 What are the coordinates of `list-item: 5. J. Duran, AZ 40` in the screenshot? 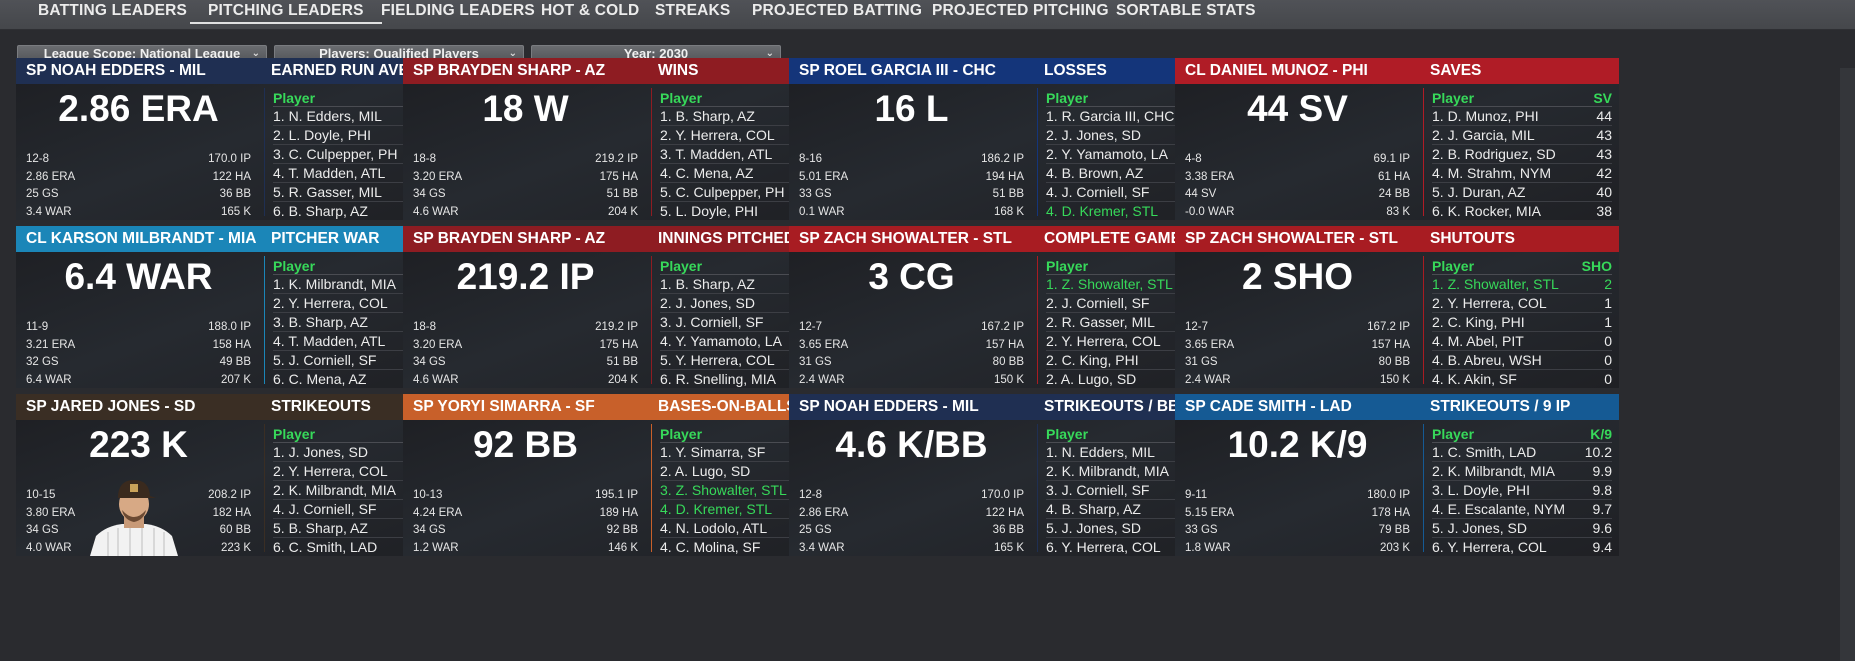 It's located at (1522, 192).